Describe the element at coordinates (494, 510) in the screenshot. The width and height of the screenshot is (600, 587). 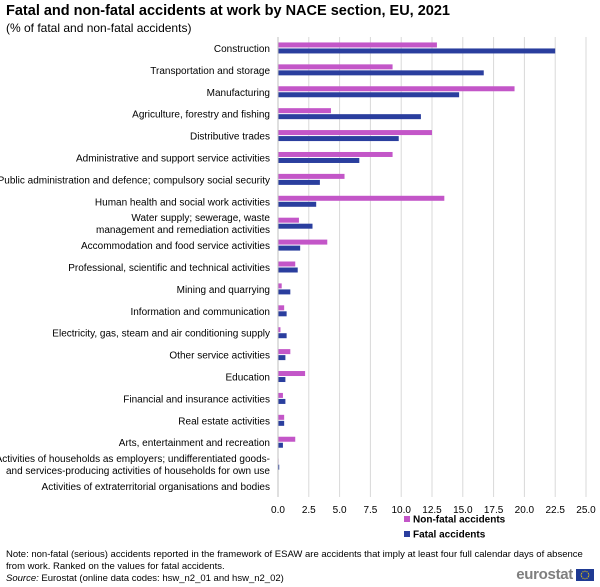
I see `x-tick-label: 17.5` at that location.